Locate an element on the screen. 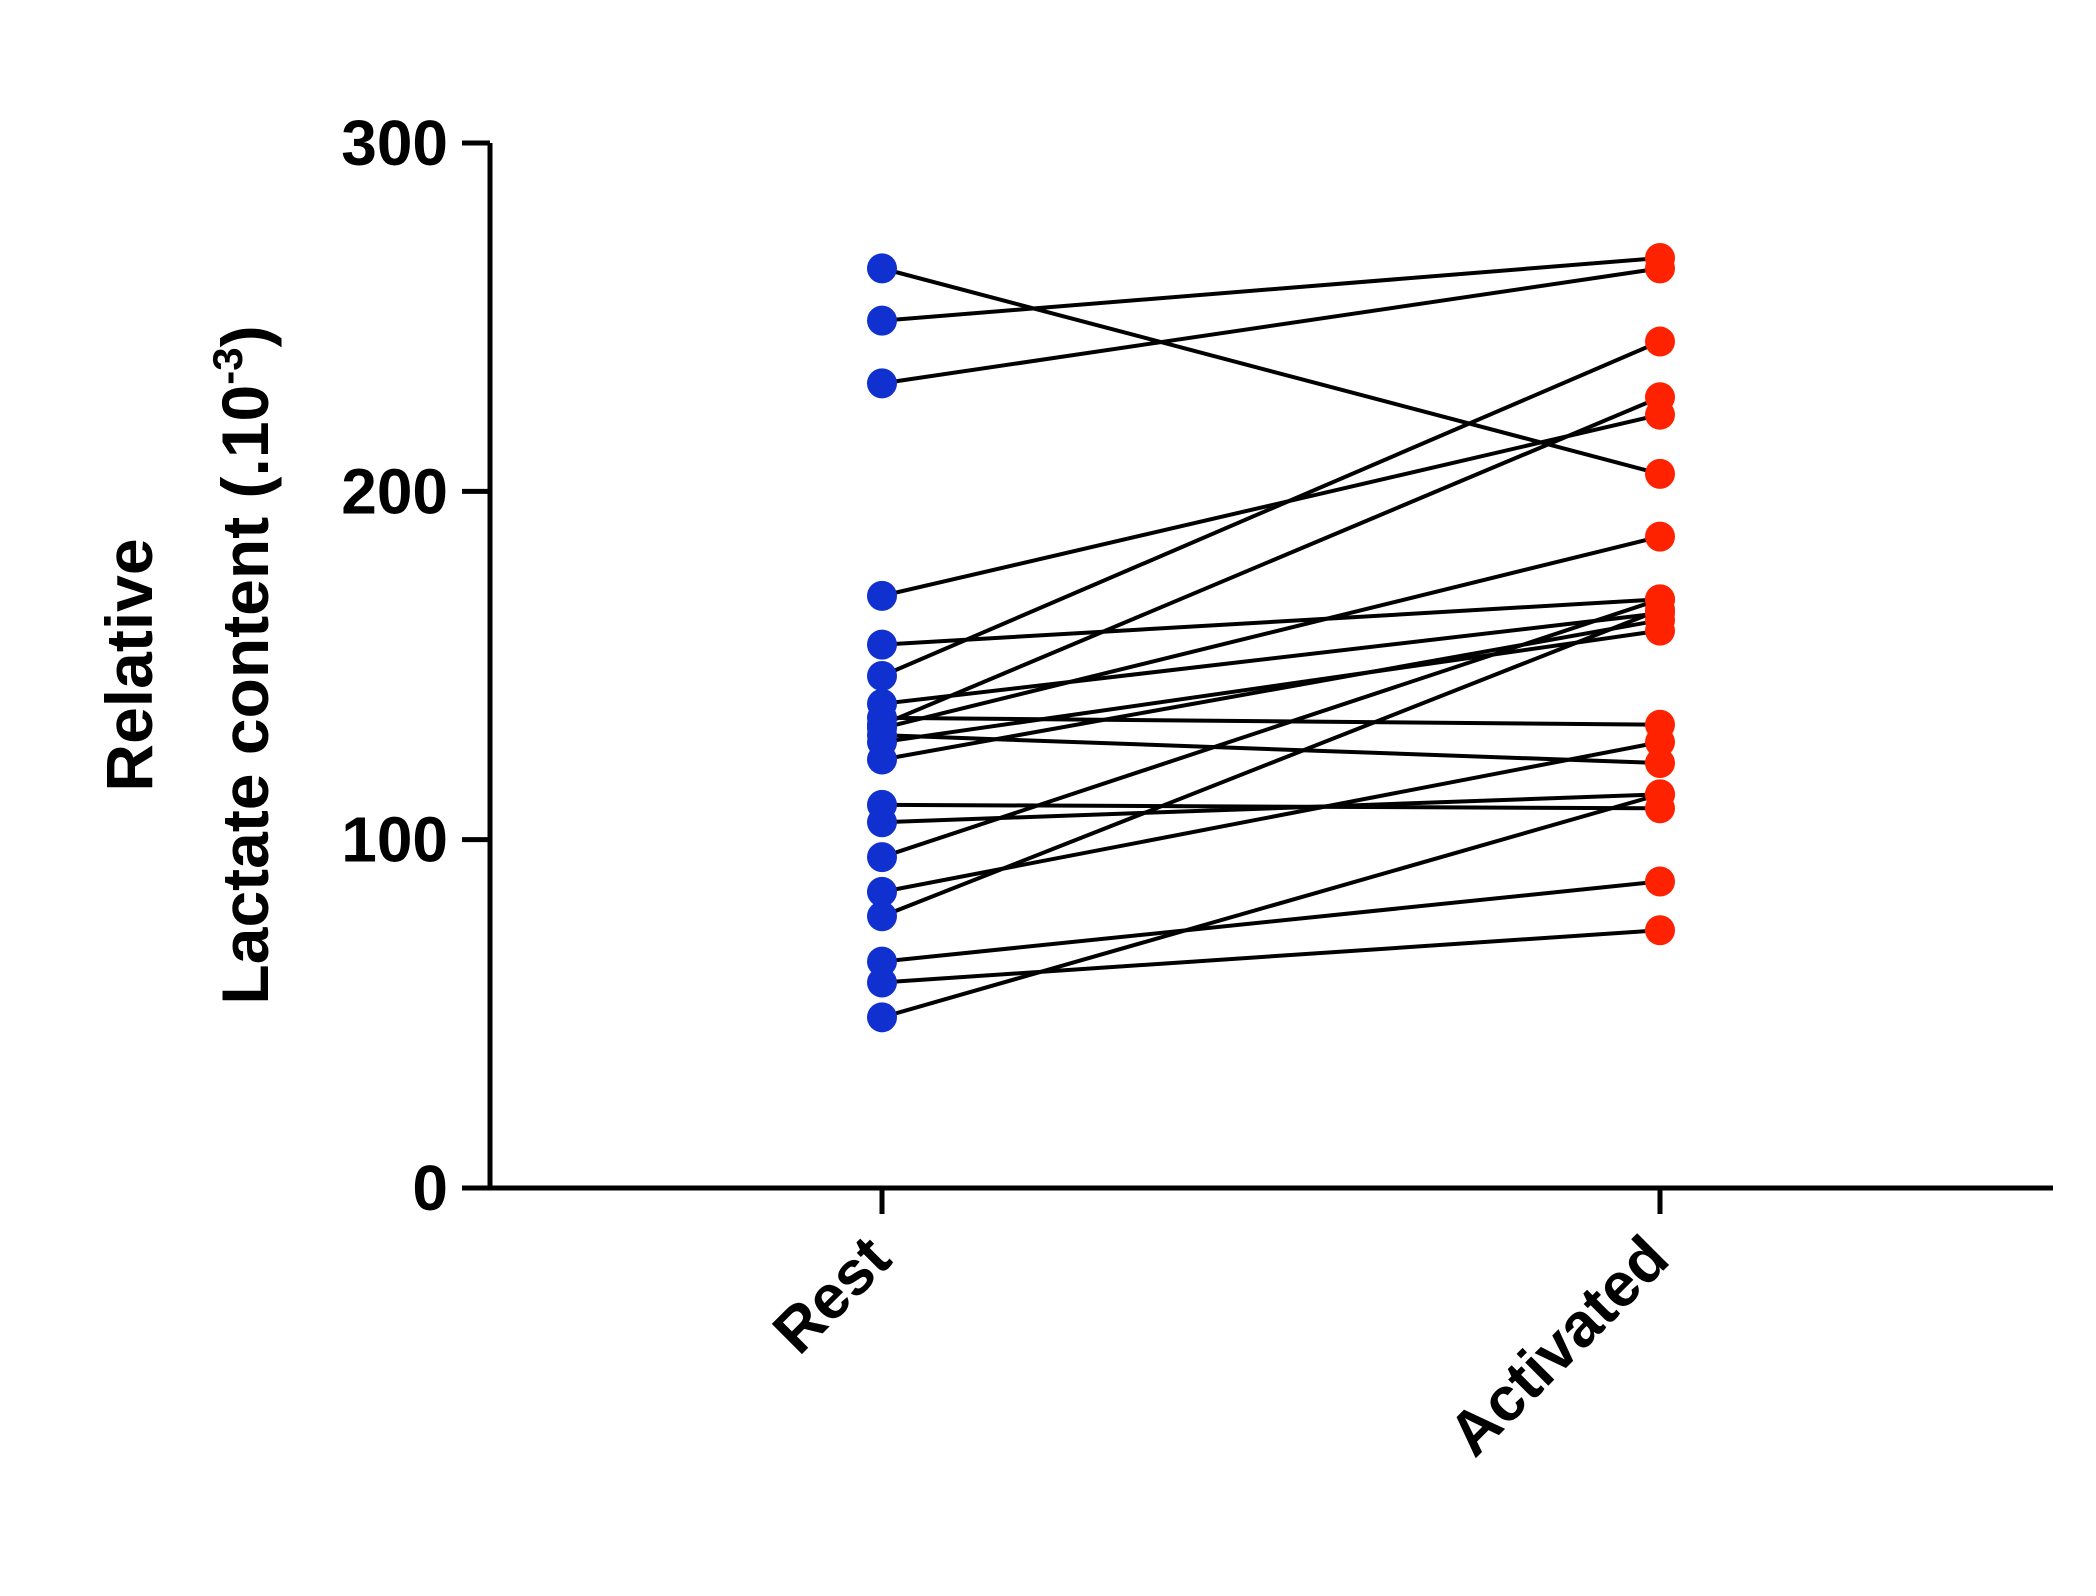 This screenshot has height=1596, width=2096. y-tick-label: 0 is located at coordinates (430, 1188).